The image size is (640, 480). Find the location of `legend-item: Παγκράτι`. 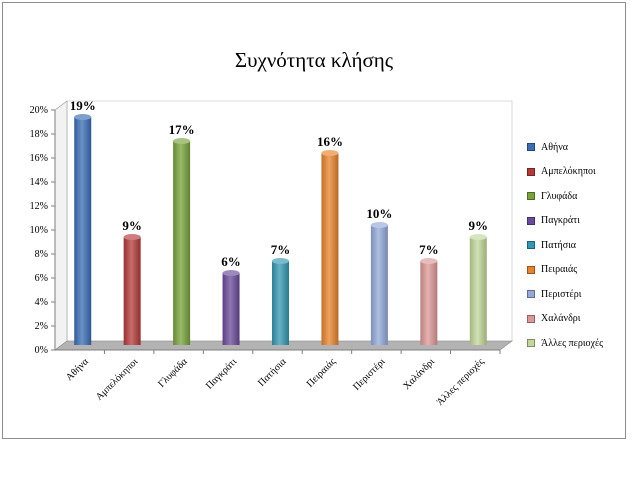

legend-item: Παγκράτι is located at coordinates (553, 221).